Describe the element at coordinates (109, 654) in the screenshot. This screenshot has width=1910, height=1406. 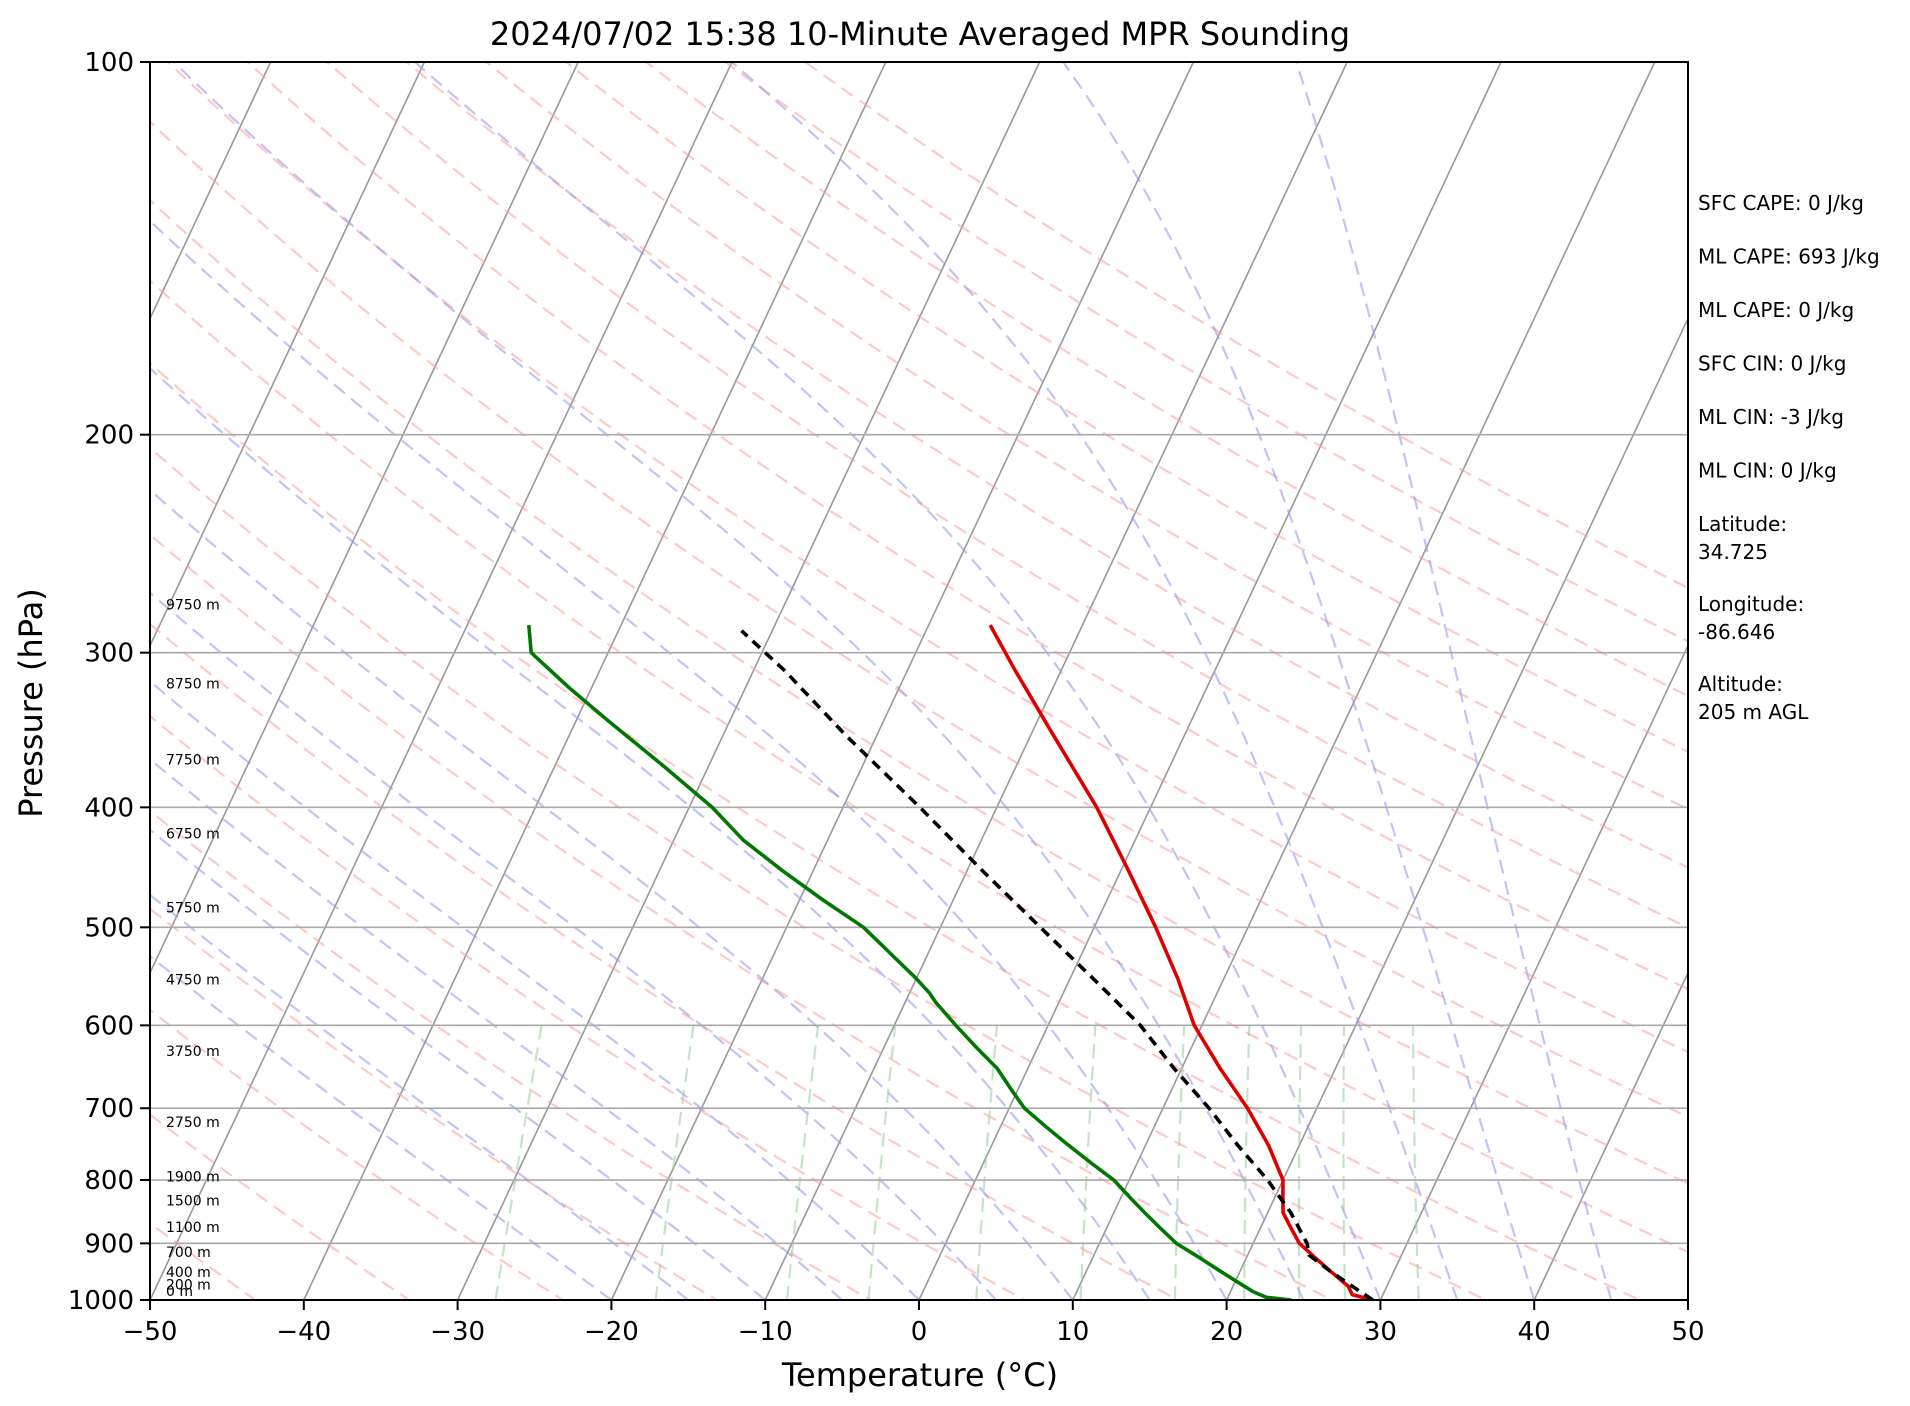
I see `y-tick-label: 300` at that location.